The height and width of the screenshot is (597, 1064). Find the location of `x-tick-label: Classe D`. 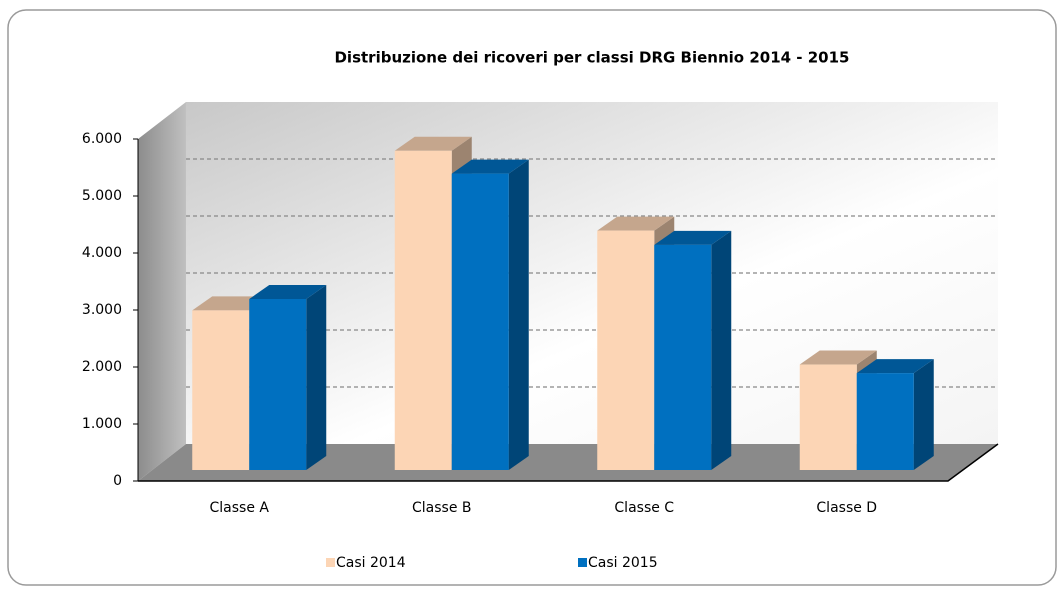

x-tick-label: Classe D is located at coordinates (846, 508).